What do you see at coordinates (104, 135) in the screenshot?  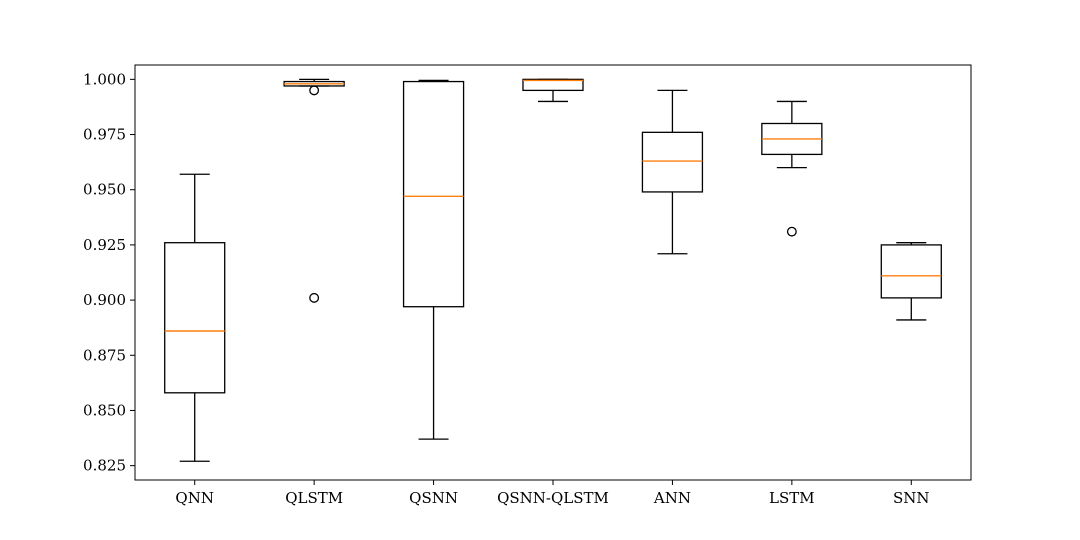 I see `y-tick-label: 0.975` at bounding box center [104, 135].